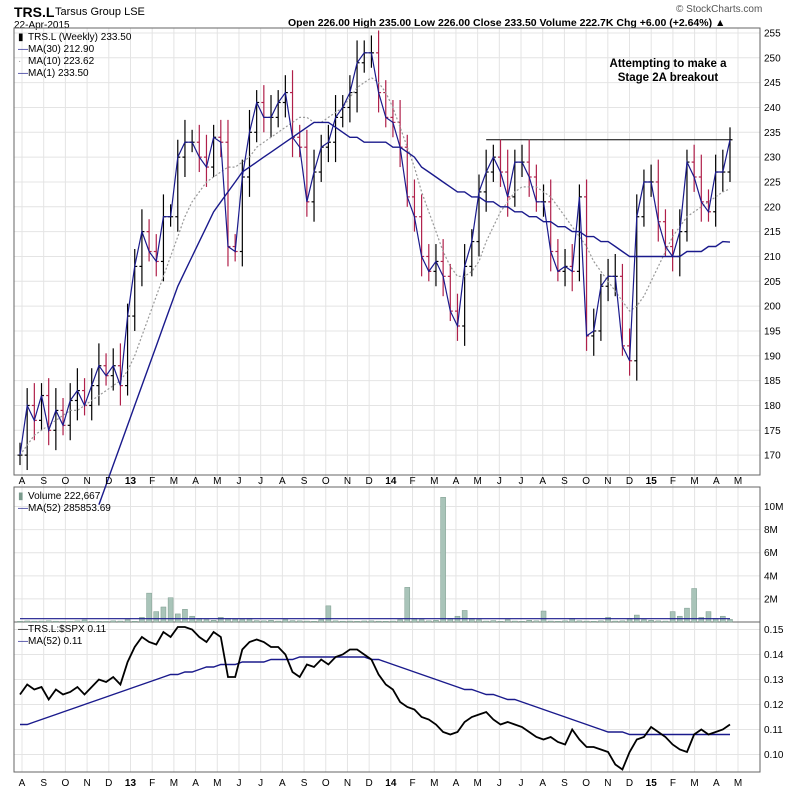 The width and height of the screenshot is (800, 795). Describe the element at coordinates (772, 356) in the screenshot. I see `price-tick-label: 190` at that location.